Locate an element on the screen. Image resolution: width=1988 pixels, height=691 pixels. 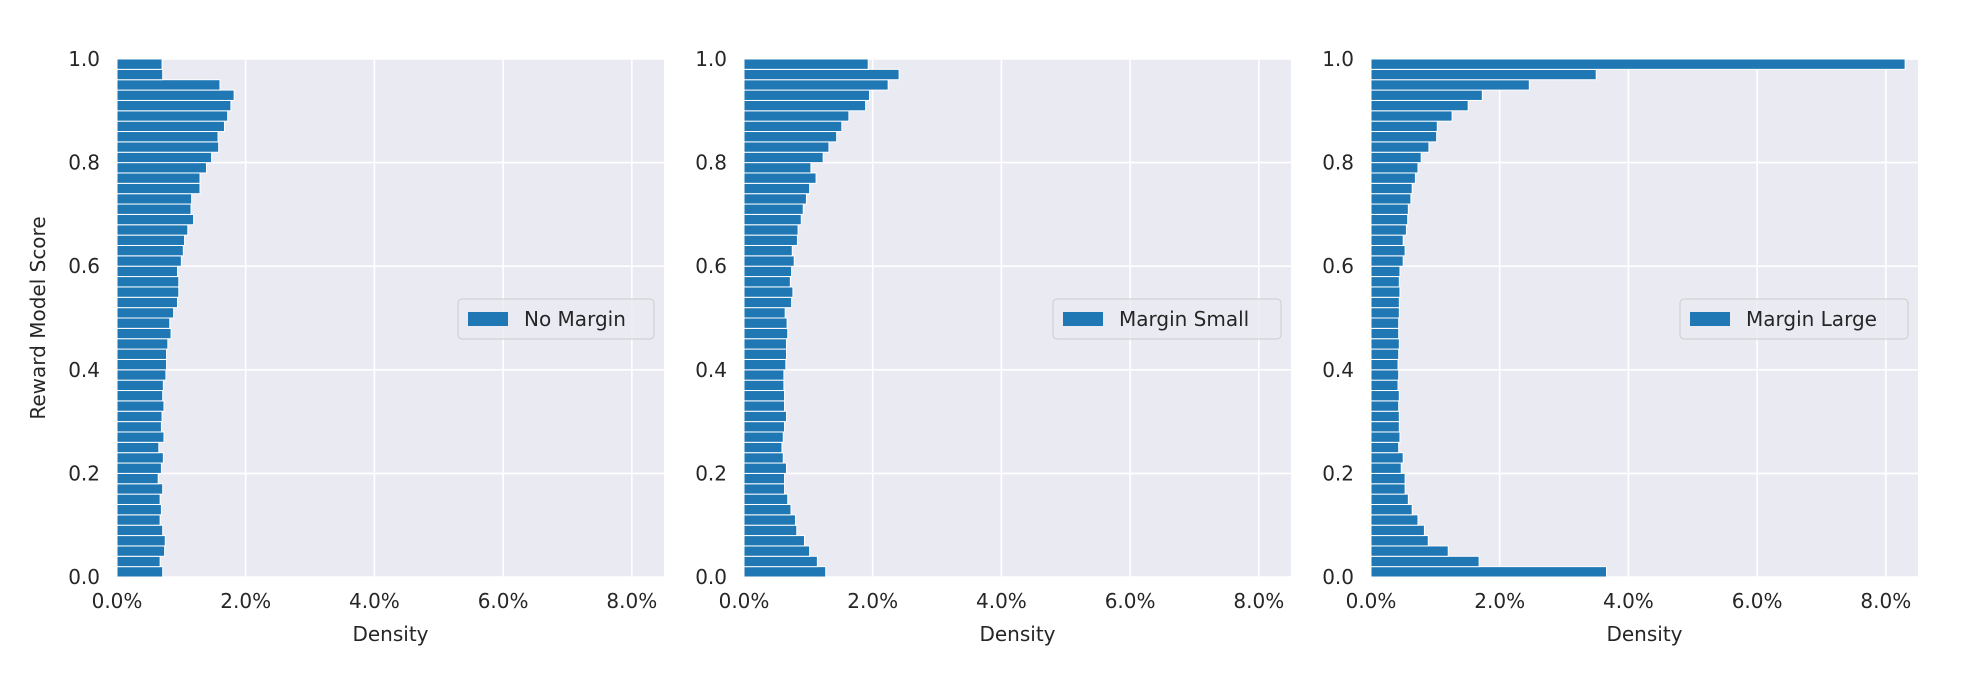
y-tick-label: 0.8 is located at coordinates (711, 163).